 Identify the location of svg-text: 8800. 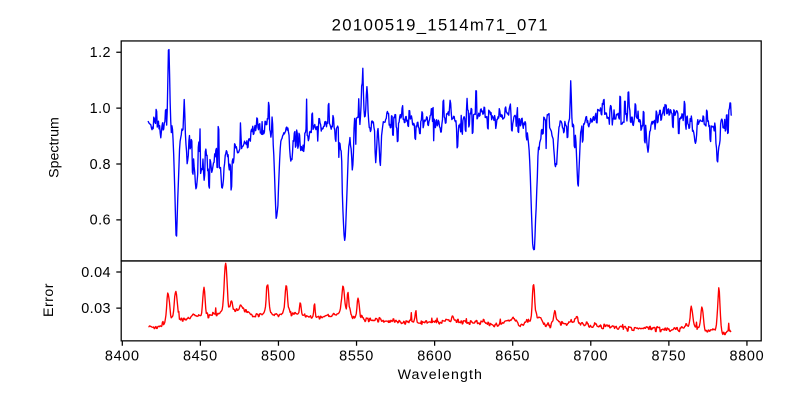
(747, 357).